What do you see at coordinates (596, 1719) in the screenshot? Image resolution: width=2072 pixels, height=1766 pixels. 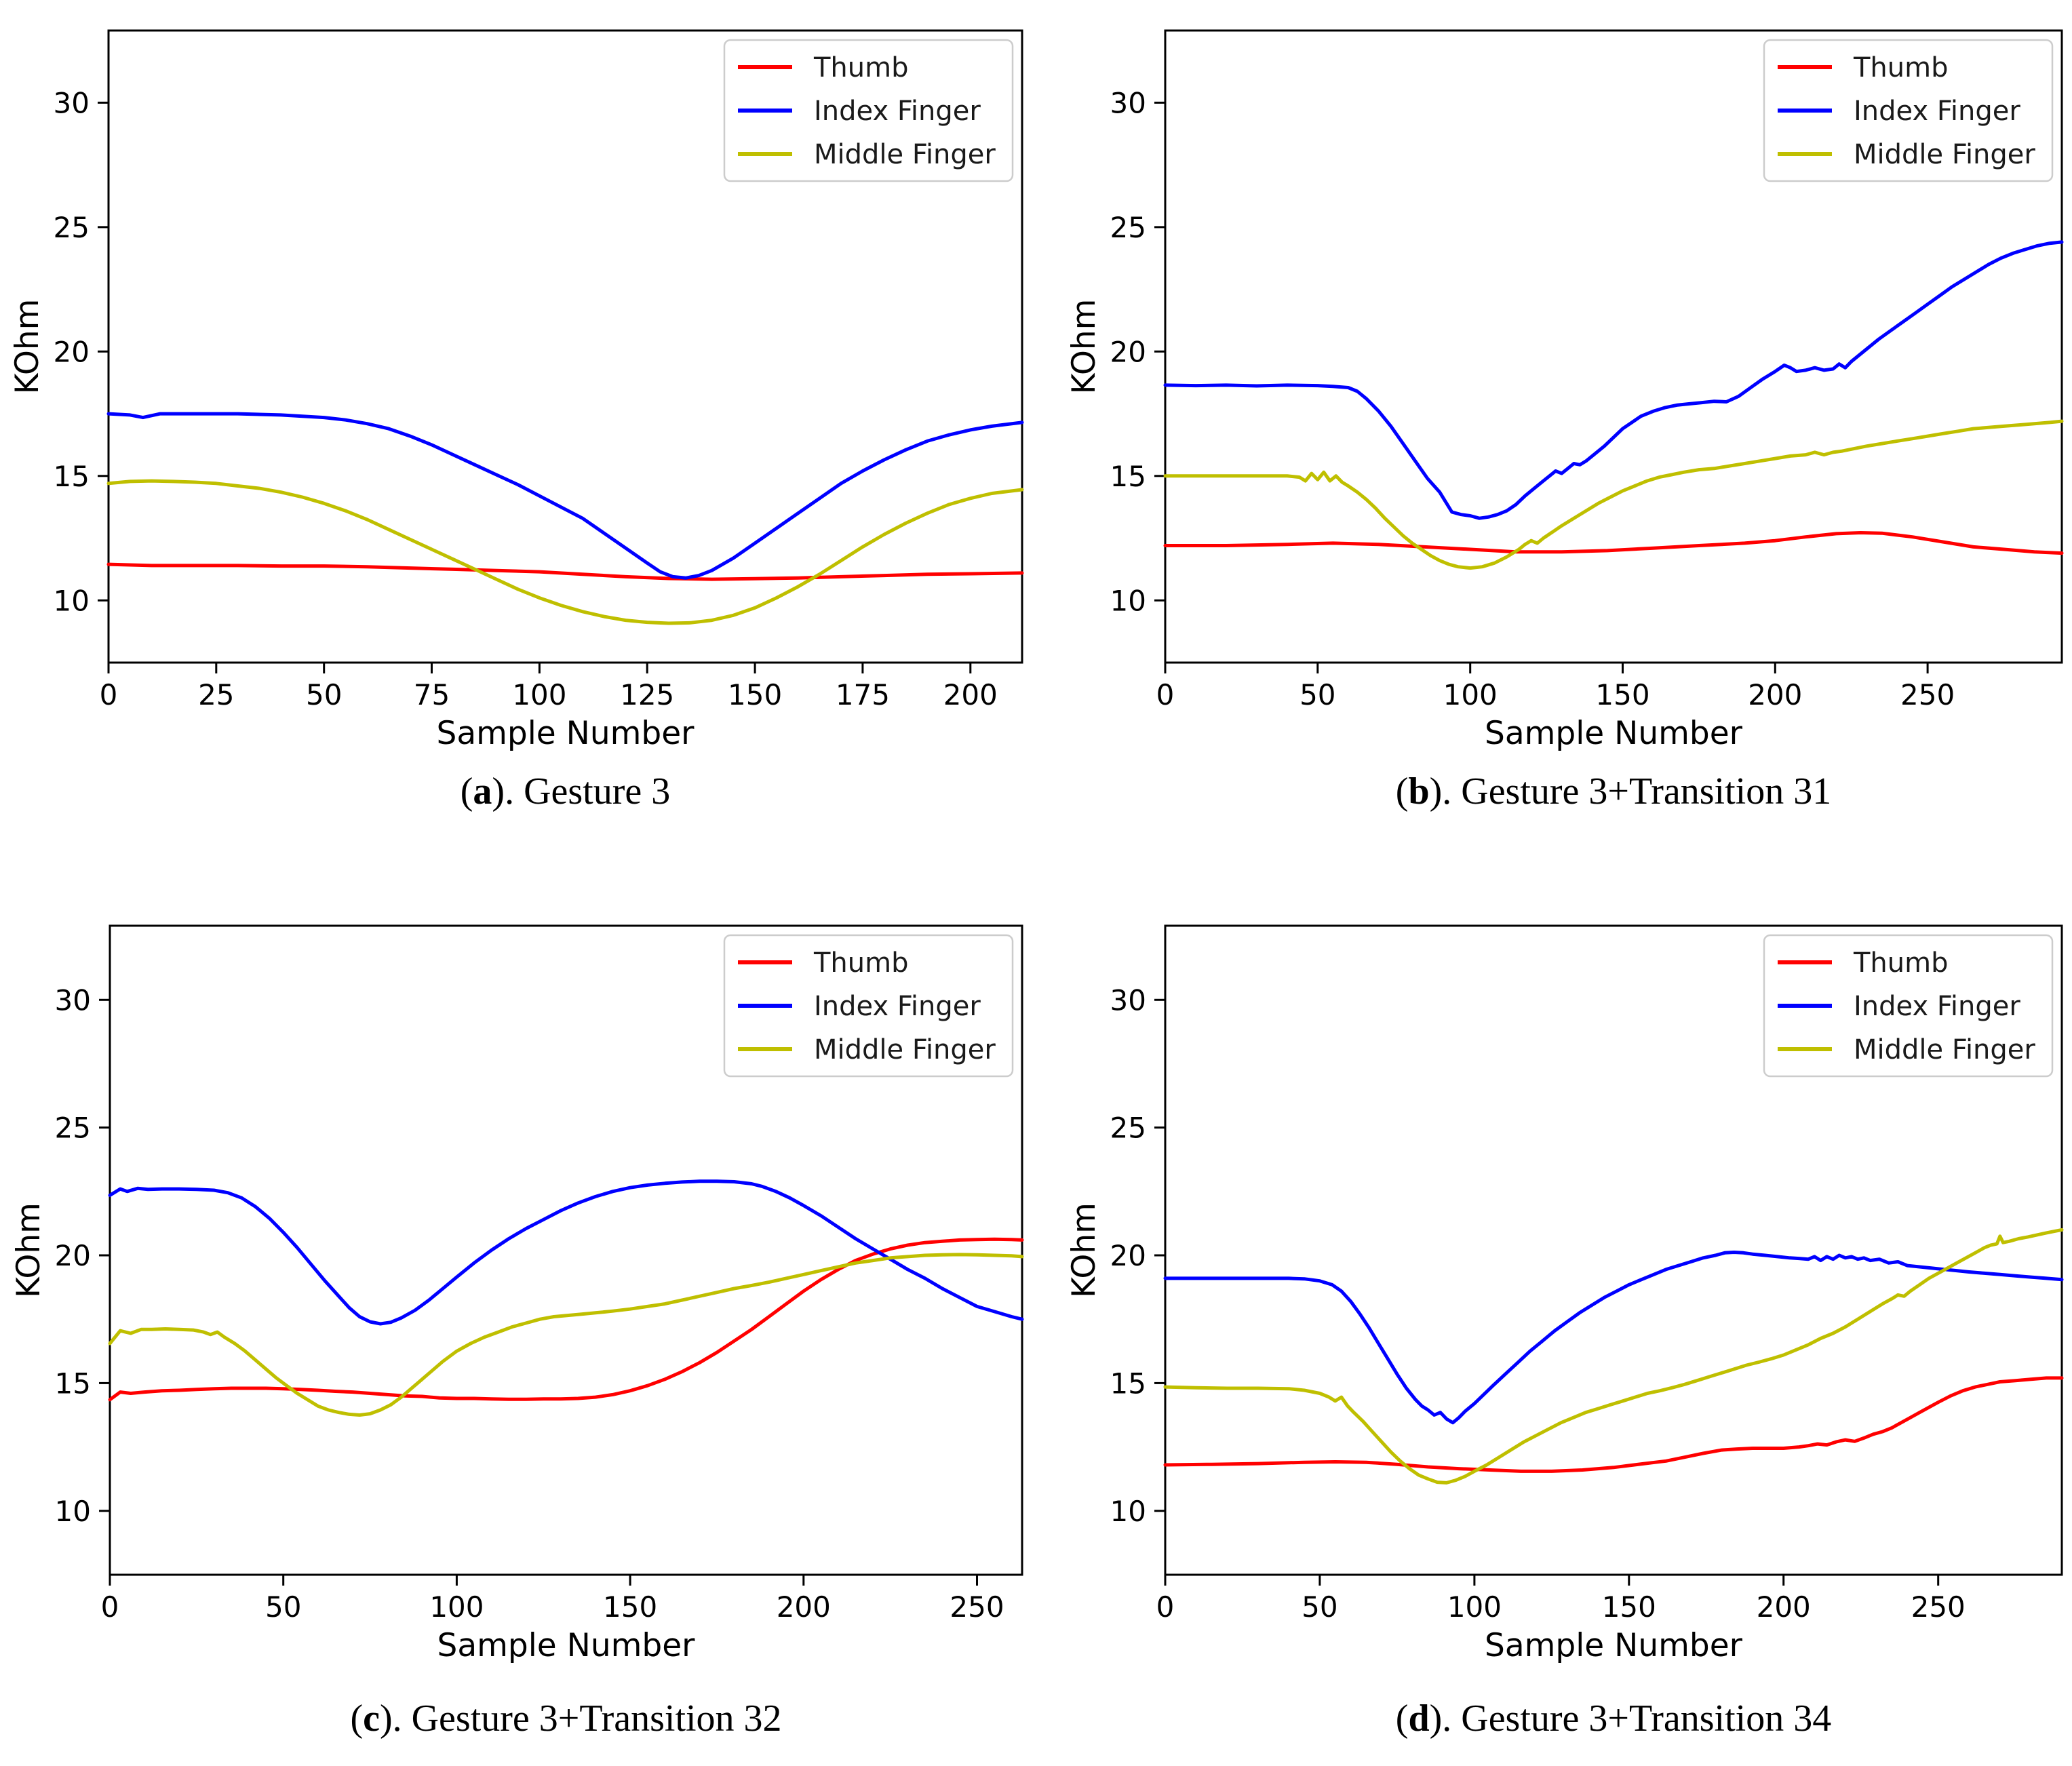 I see `caption-c-title: Gesture 3+Transition 32` at bounding box center [596, 1719].